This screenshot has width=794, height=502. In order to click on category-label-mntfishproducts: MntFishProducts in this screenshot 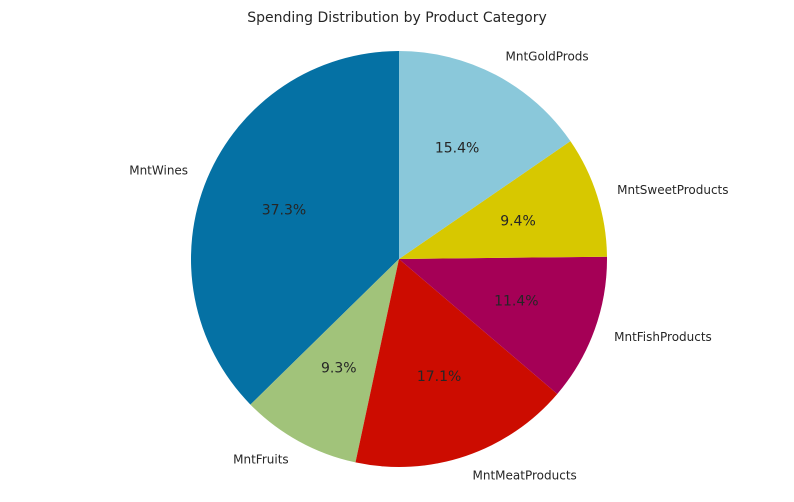, I will do `click(663, 337)`.